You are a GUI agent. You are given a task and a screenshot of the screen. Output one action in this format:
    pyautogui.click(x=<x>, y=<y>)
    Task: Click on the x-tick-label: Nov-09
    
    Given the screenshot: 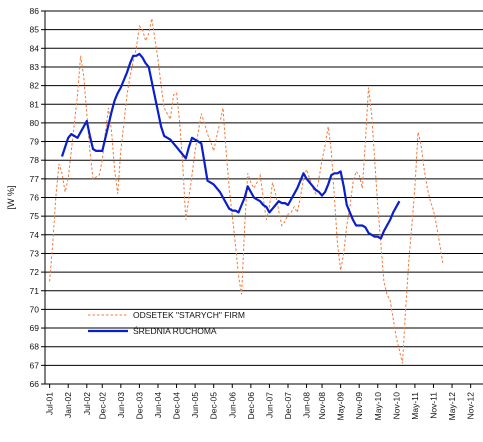 What is the action you would take?
    pyautogui.click(x=359, y=406)
    